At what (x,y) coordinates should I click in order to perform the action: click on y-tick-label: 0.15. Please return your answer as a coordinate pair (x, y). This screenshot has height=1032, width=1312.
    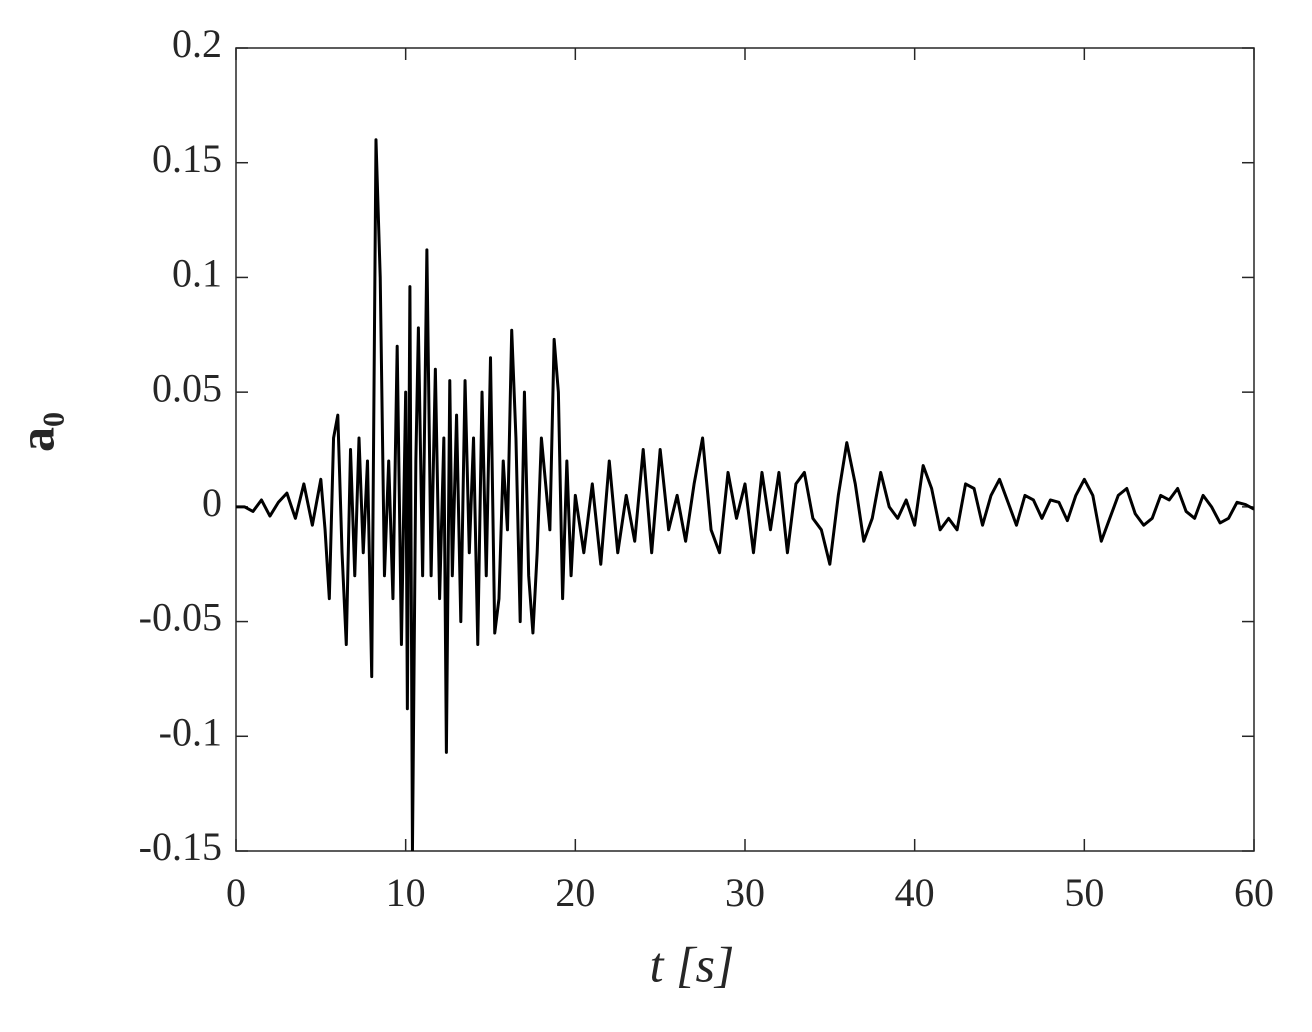
    Looking at the image, I should click on (187, 158).